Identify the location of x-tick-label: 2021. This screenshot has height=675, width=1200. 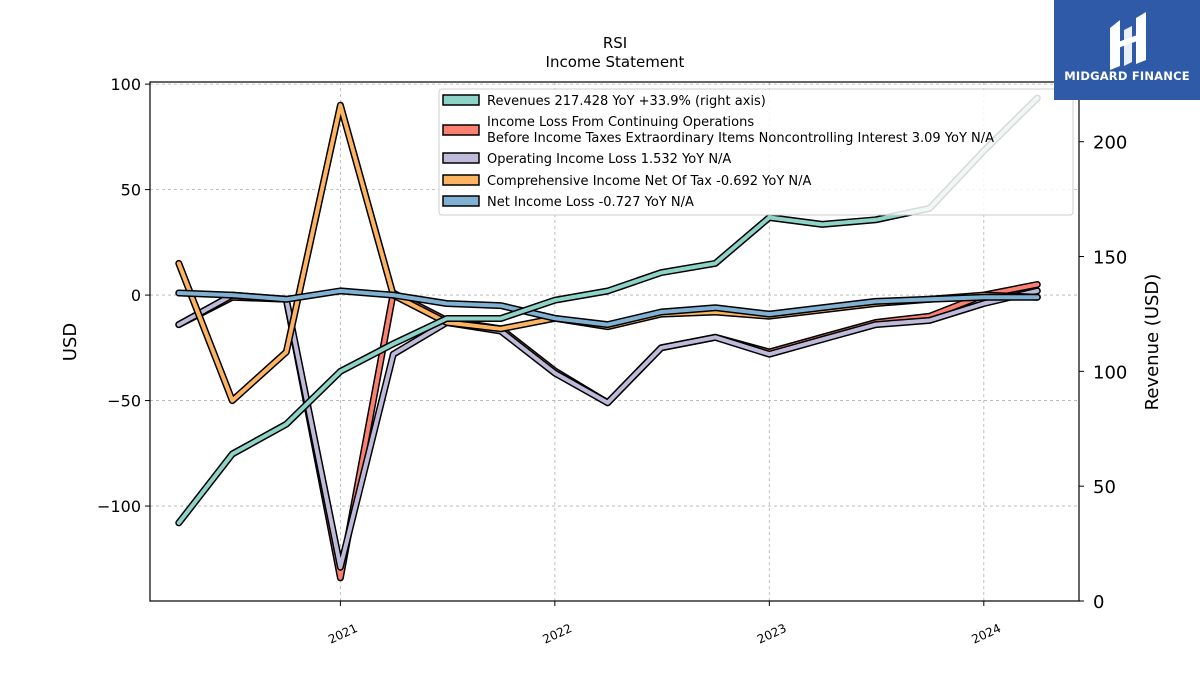
(343, 634).